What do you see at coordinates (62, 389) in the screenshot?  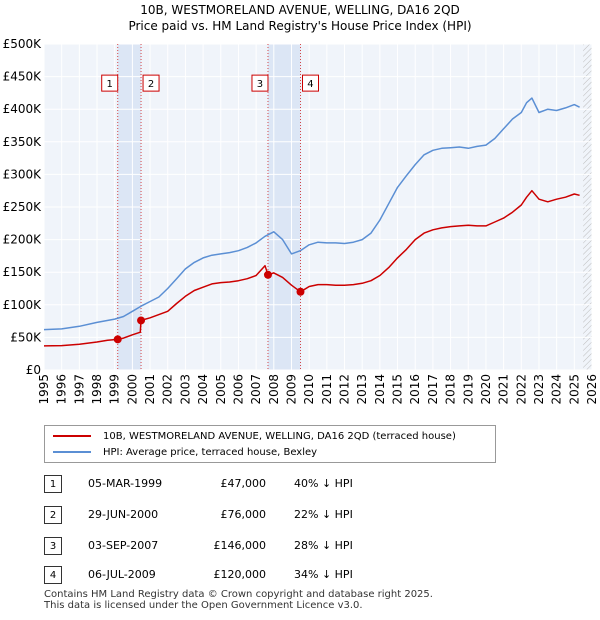 I see `x-tick-label: 1996` at bounding box center [62, 389].